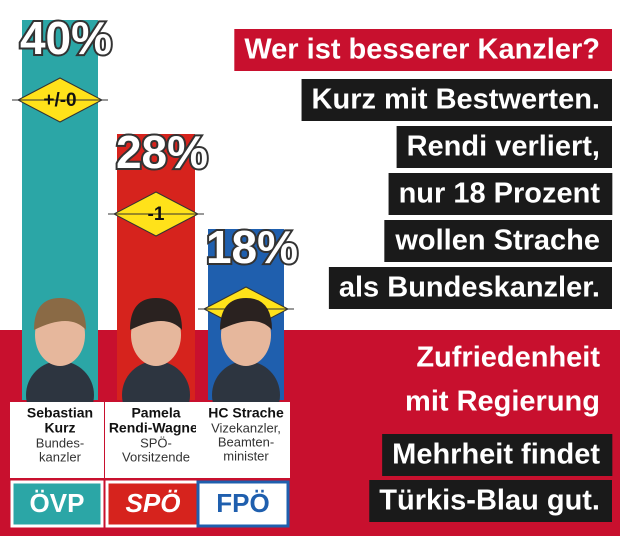 This screenshot has height=536, width=620. Describe the element at coordinates (246, 455) in the screenshot. I see `person-role: minister` at that location.